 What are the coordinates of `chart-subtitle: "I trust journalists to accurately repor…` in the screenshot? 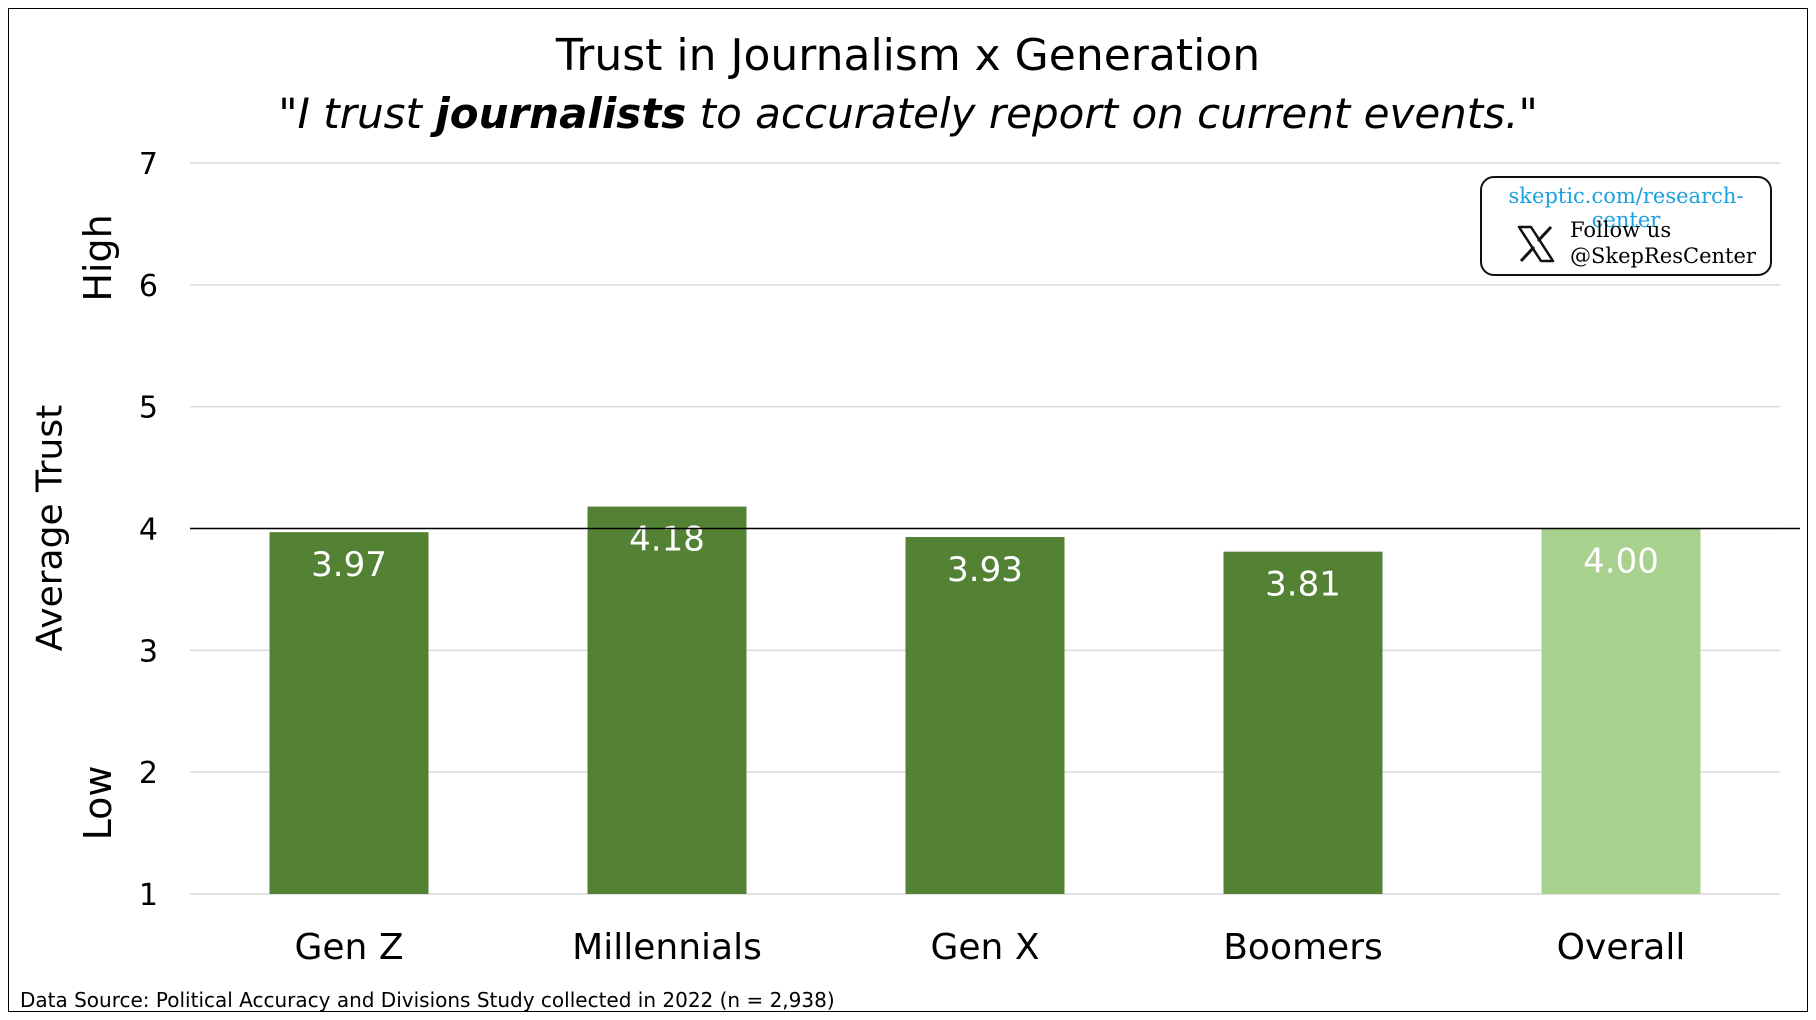 It's located at (908, 114).